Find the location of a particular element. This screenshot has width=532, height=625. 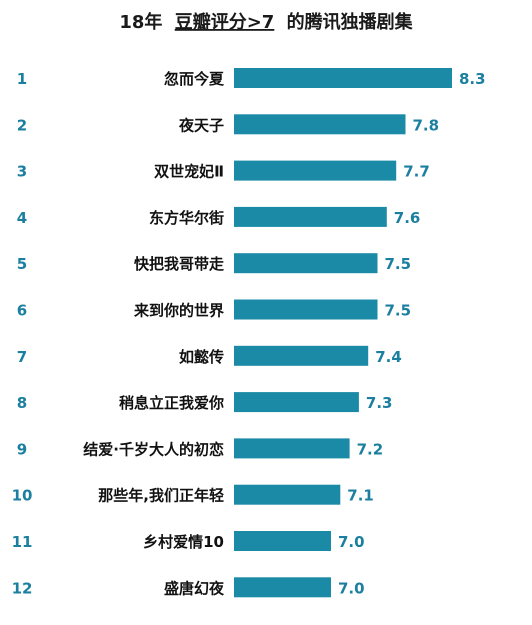

value-label: 7.7 is located at coordinates (416, 172).